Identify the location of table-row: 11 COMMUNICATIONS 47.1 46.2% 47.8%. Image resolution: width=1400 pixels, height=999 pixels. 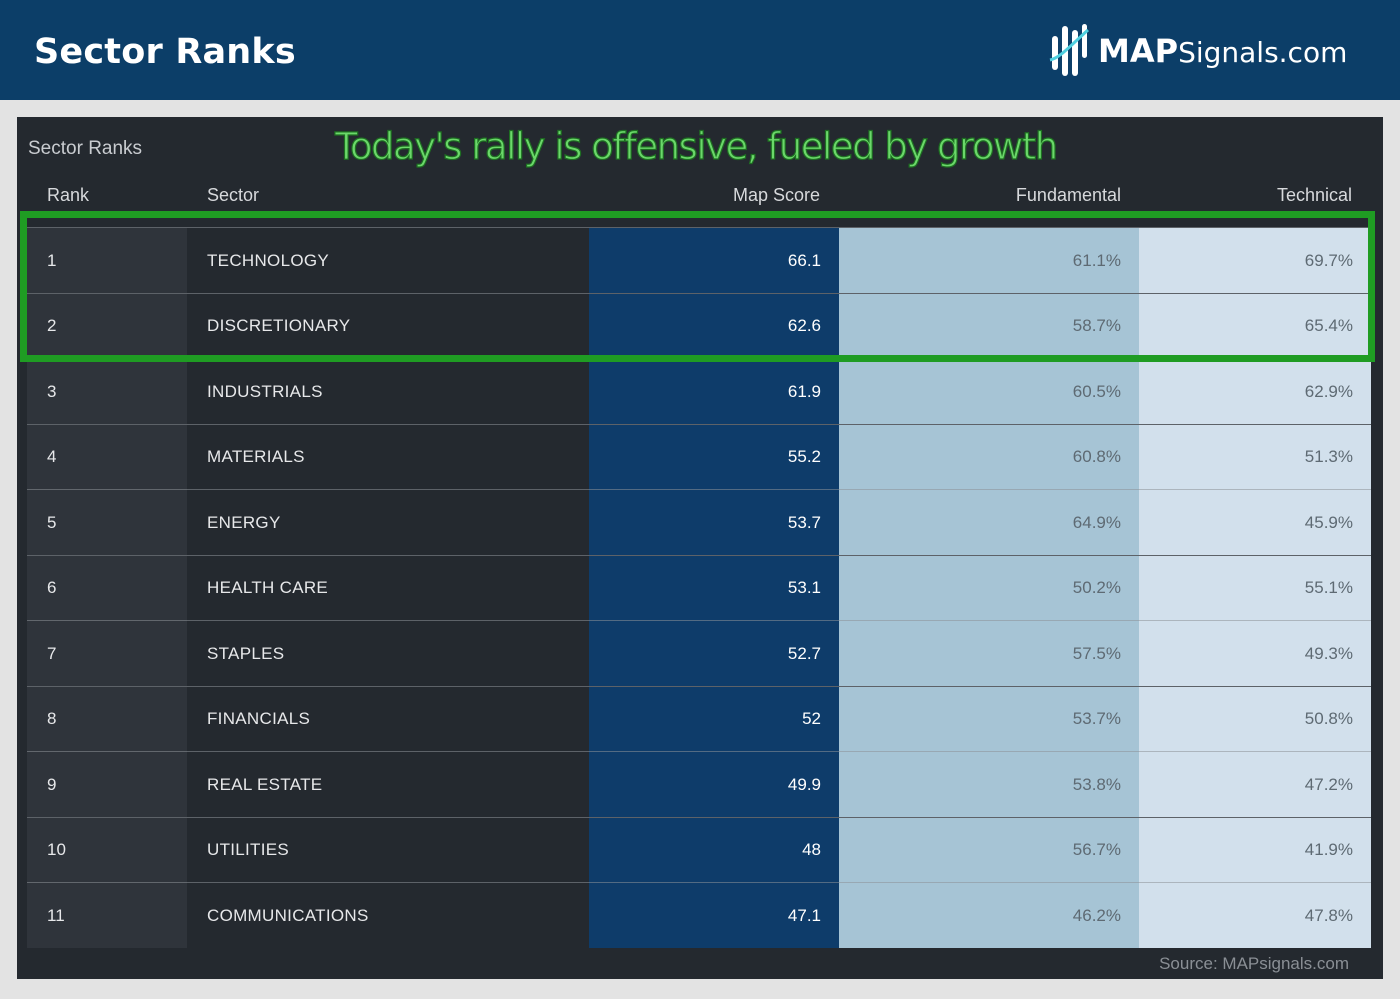
(699, 915).